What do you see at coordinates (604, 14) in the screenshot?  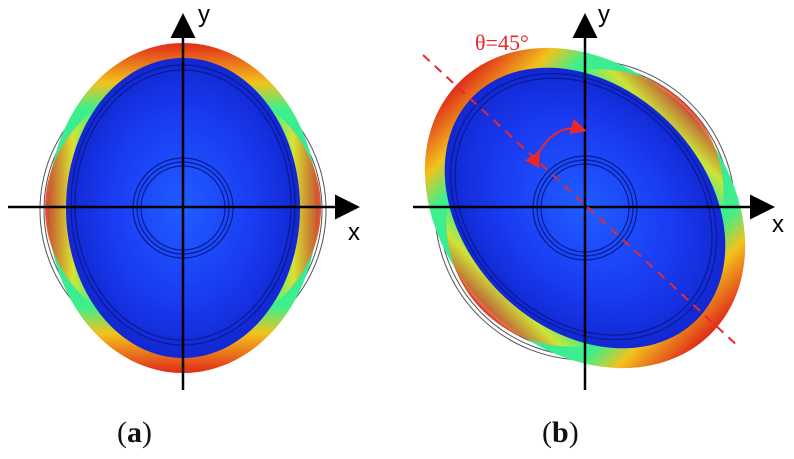 I see `y-axis-label-b: y` at bounding box center [604, 14].